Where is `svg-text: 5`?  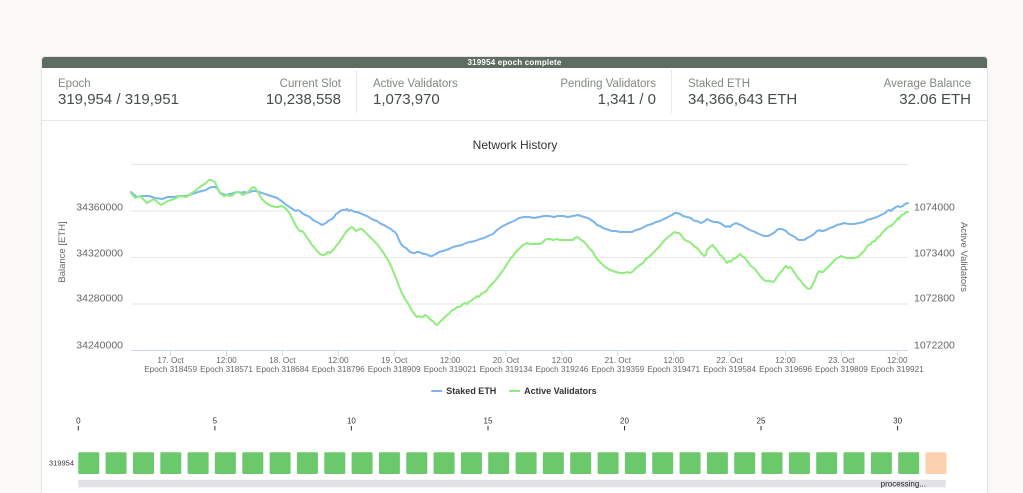 svg-text: 5 is located at coordinates (215, 421).